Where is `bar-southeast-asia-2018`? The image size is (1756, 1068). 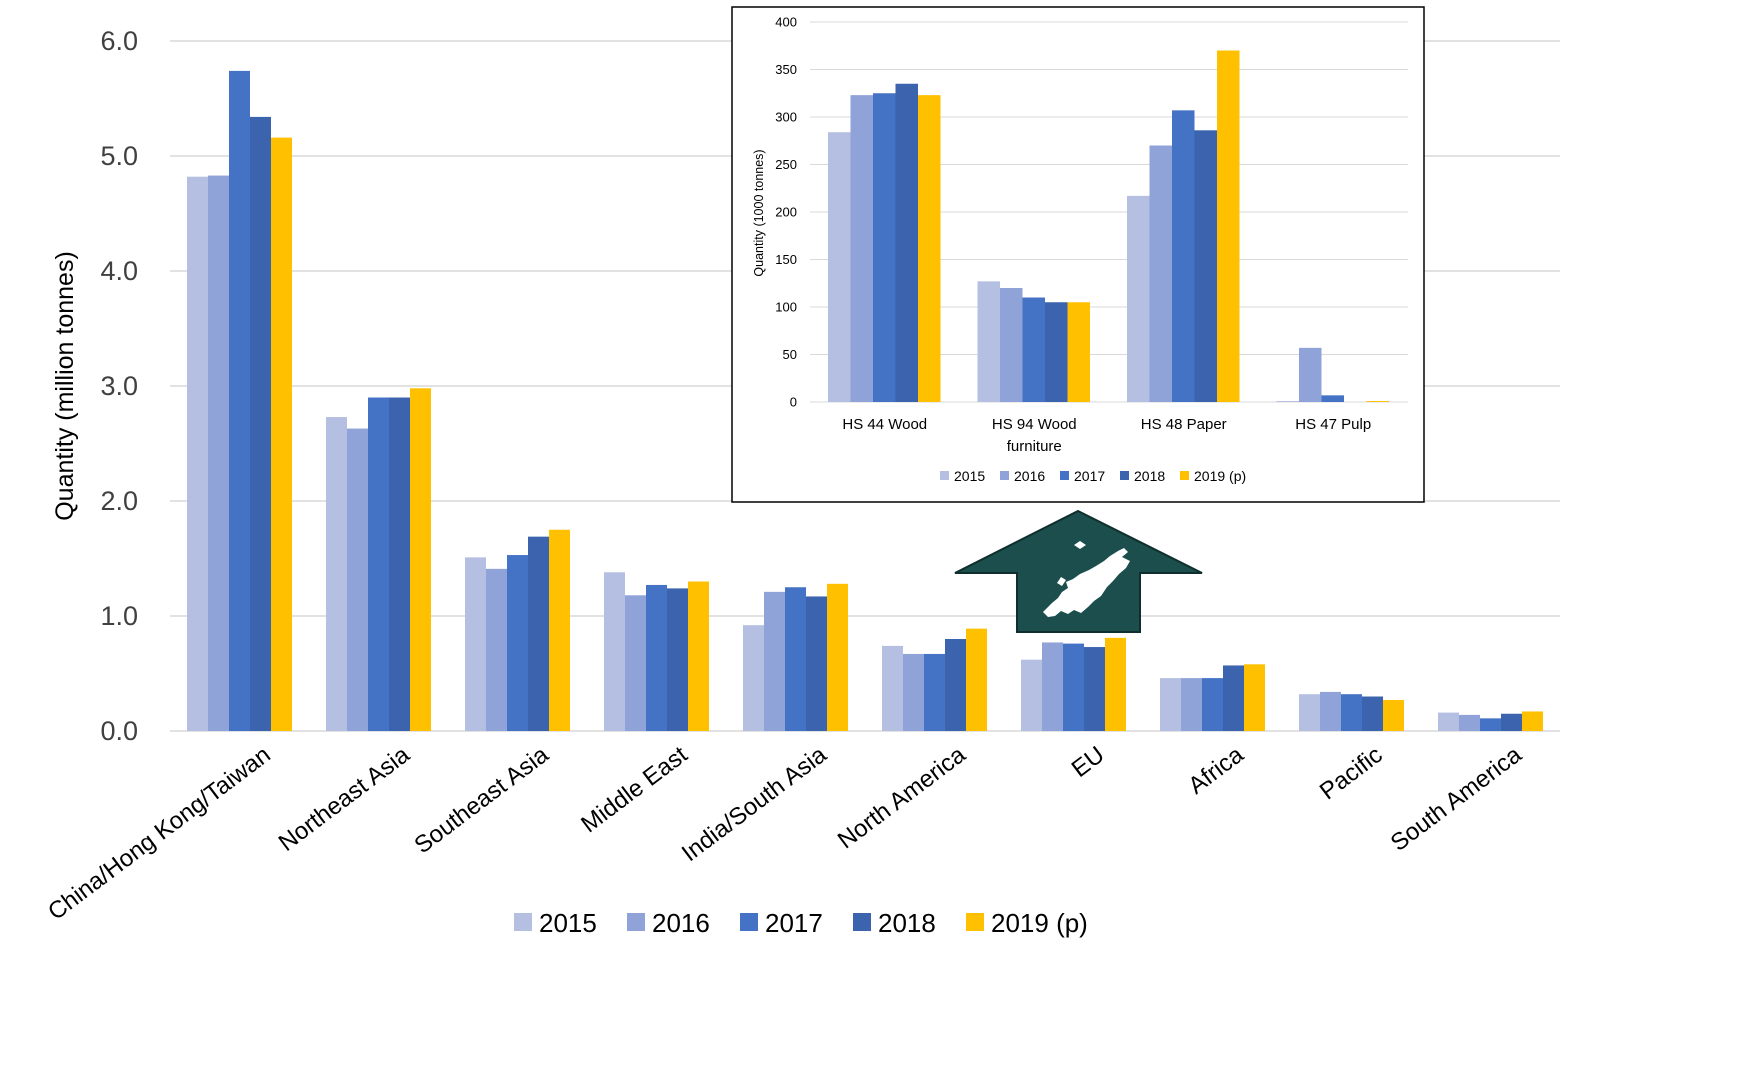
bar-southeast-asia-2018 is located at coordinates (538, 633).